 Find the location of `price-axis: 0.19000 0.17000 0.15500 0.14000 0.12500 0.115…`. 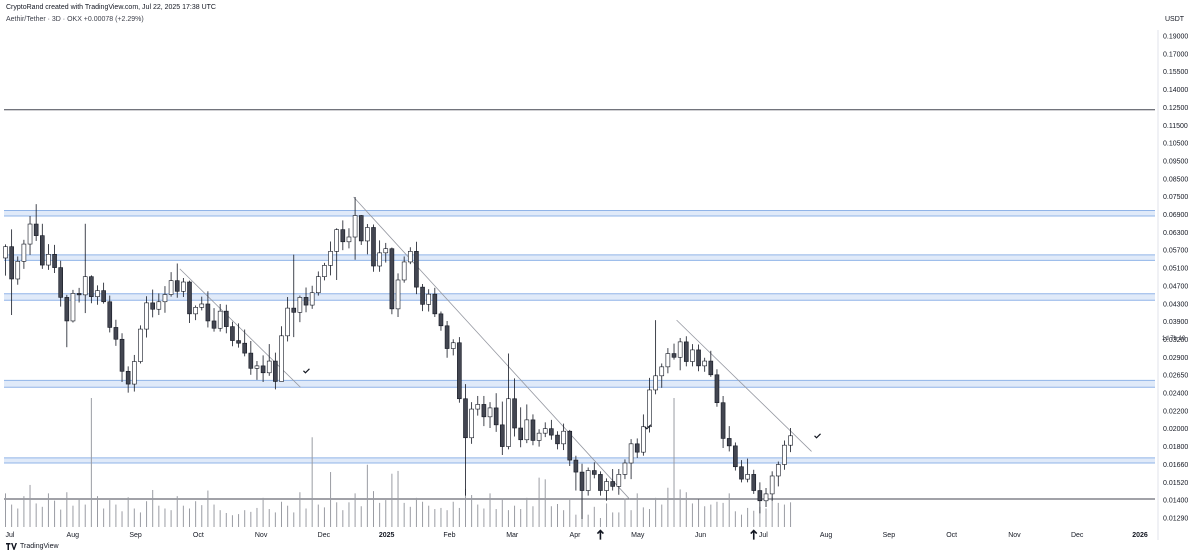

price-axis: 0.19000 0.17000 0.15500 0.14000 0.12500 0.115… is located at coordinates (1172, 285).